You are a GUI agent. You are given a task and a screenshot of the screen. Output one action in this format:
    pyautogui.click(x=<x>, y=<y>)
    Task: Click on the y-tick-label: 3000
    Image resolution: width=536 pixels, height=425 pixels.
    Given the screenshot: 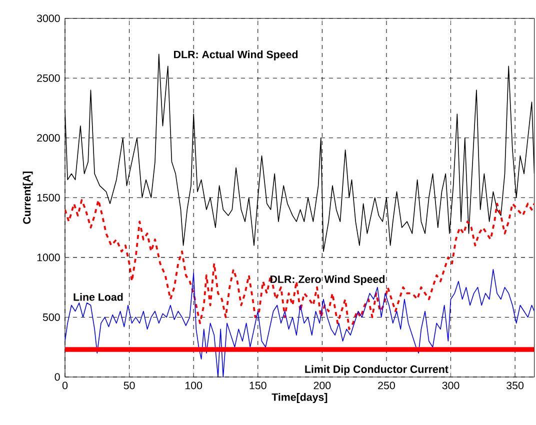 What is the action you would take?
    pyautogui.click(x=48, y=18)
    